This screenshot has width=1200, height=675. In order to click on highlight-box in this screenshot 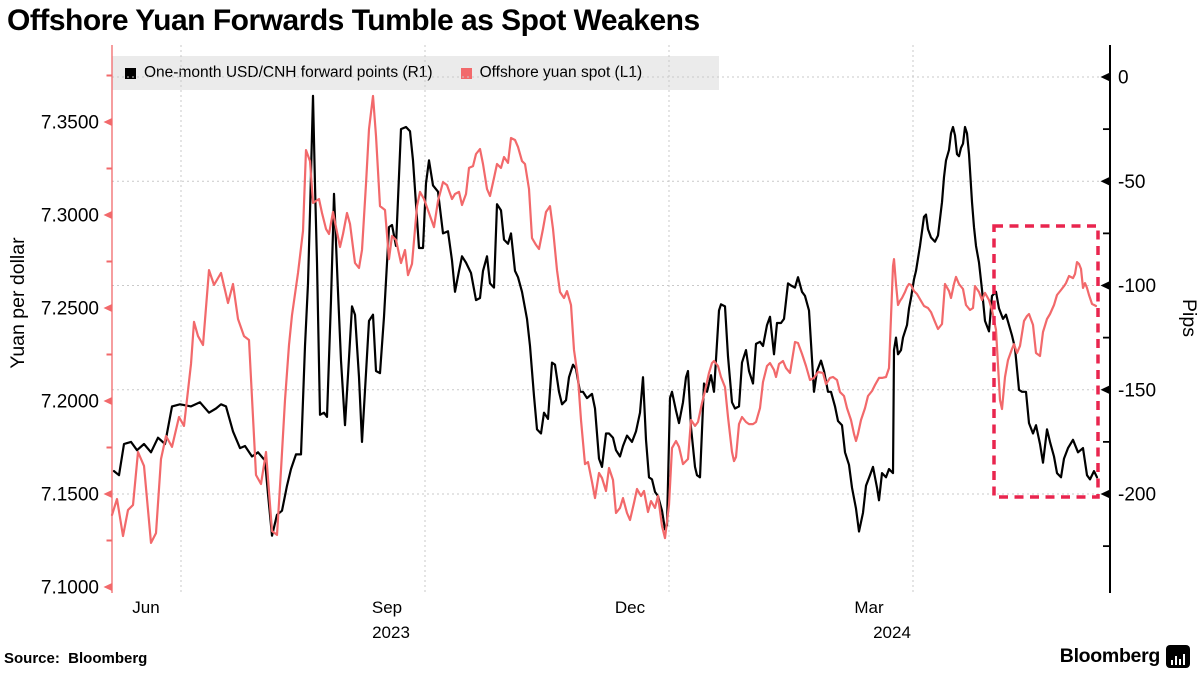, I will do `click(1046, 361)`.